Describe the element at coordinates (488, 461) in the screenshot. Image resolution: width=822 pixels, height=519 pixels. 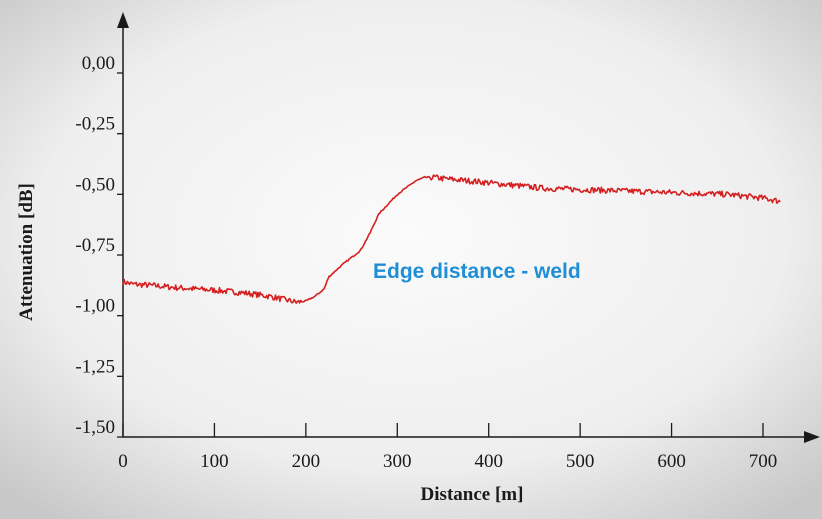
I see `x-tick-label: 400` at that location.